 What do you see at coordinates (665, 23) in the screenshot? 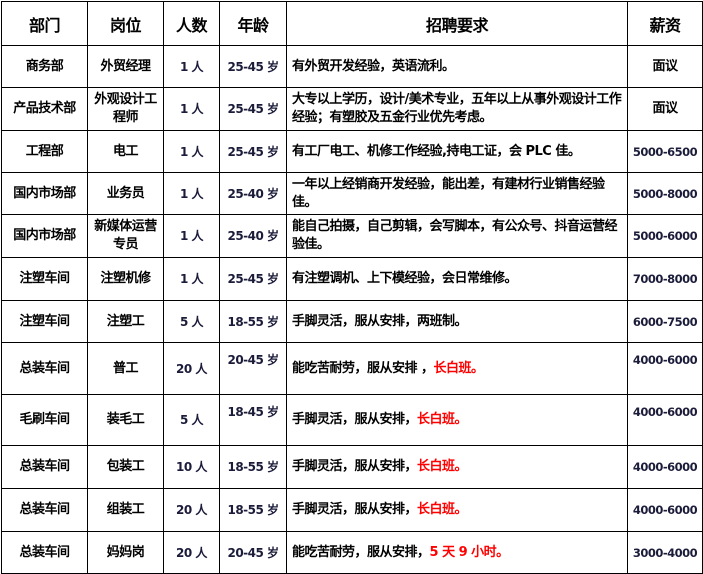
I see `header-salary: 薪资` at bounding box center [665, 23].